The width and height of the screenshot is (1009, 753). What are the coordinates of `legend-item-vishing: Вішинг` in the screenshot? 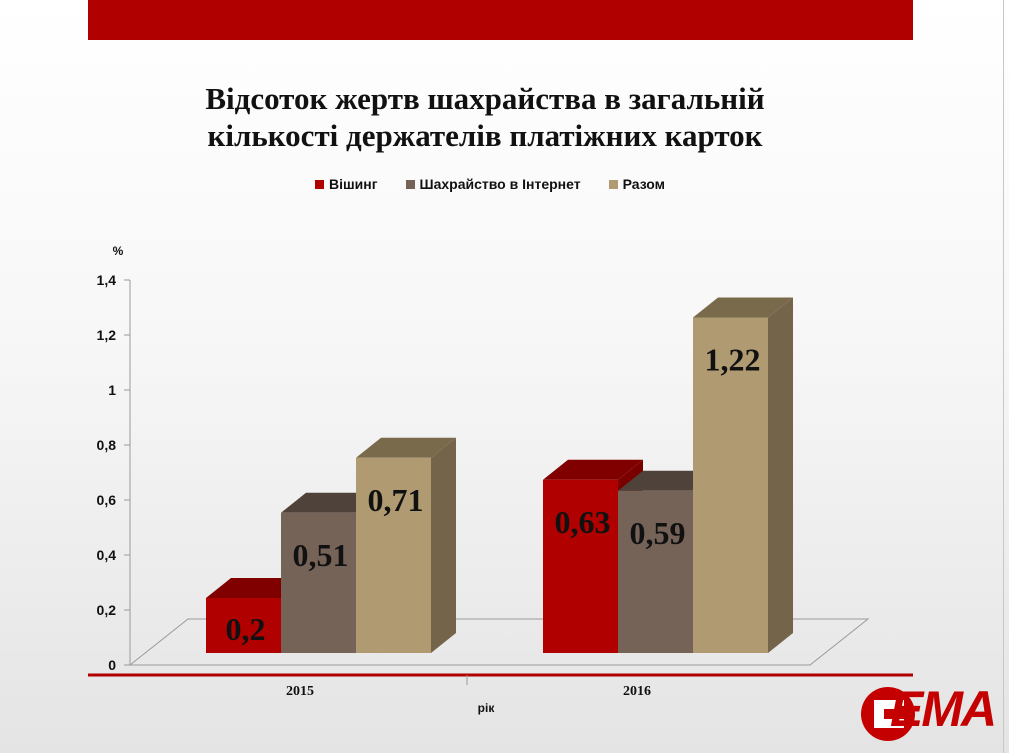 It's located at (346, 184).